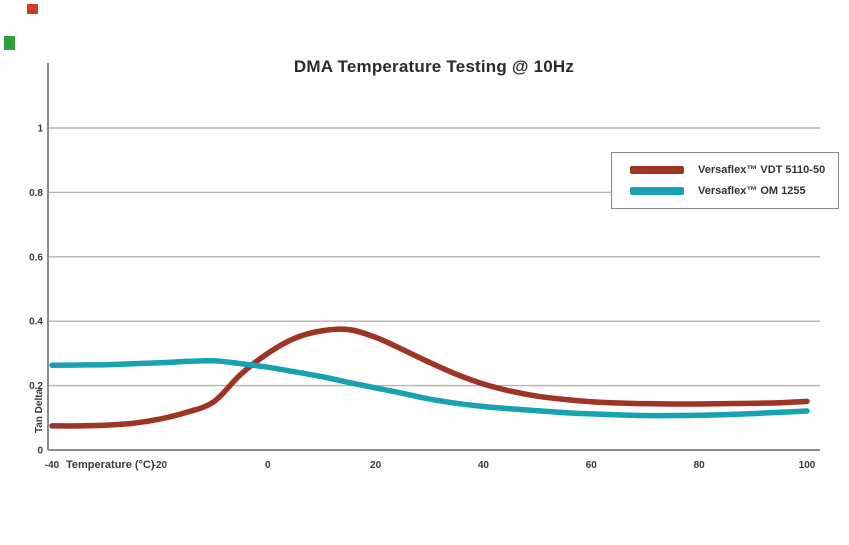 Image resolution: width=849 pixels, height=545 pixels. I want to click on legend-entry-vdt: Versaflex™ VDT 5110-50, so click(730, 170).